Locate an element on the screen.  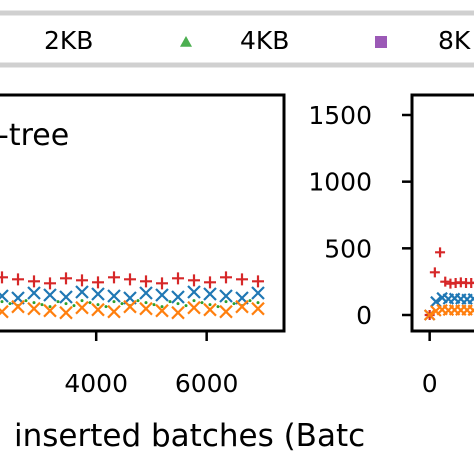
legend-label-8k: 8K is located at coordinates (454, 40).